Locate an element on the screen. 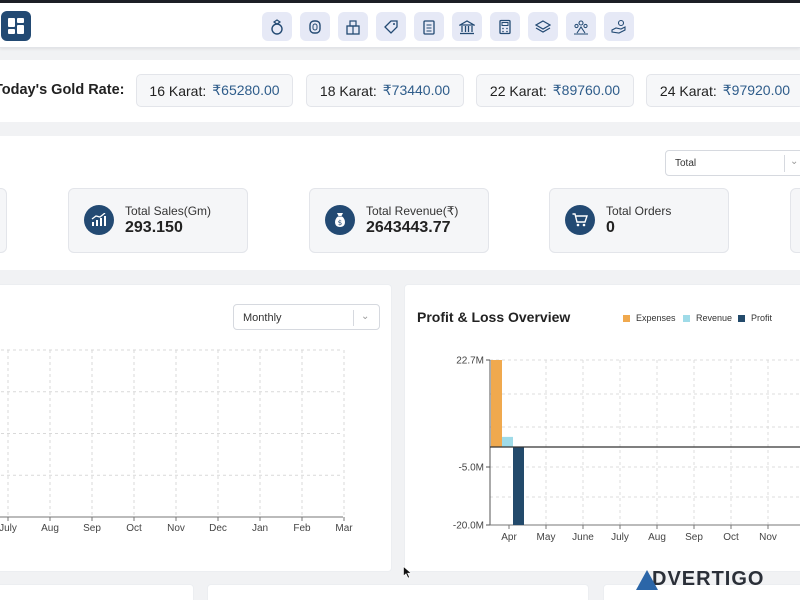  bar-revenue is located at coordinates (507, 441).